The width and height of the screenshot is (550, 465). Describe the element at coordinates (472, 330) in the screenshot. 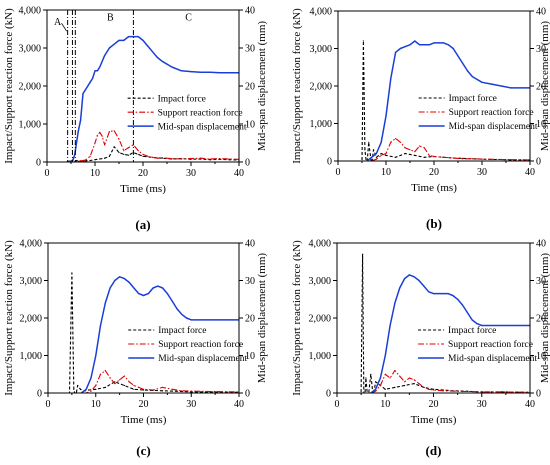

I see `legend-label: Impact force` at that location.